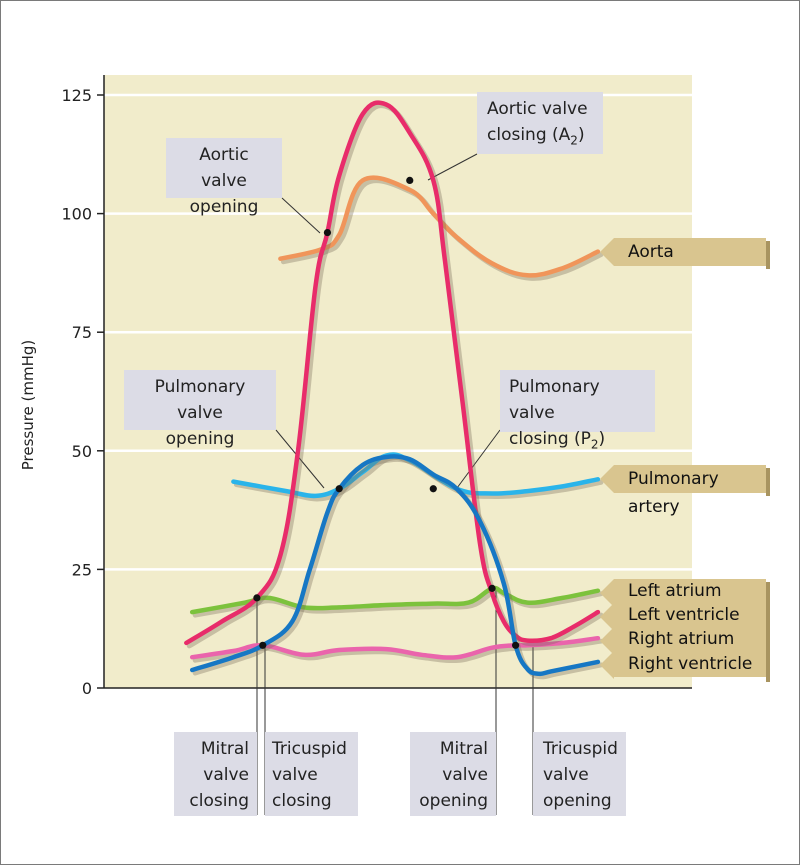 The image size is (800, 865). I want to click on annotation-mitral-valve-opening: Mitral valve opening, so click(453, 774).